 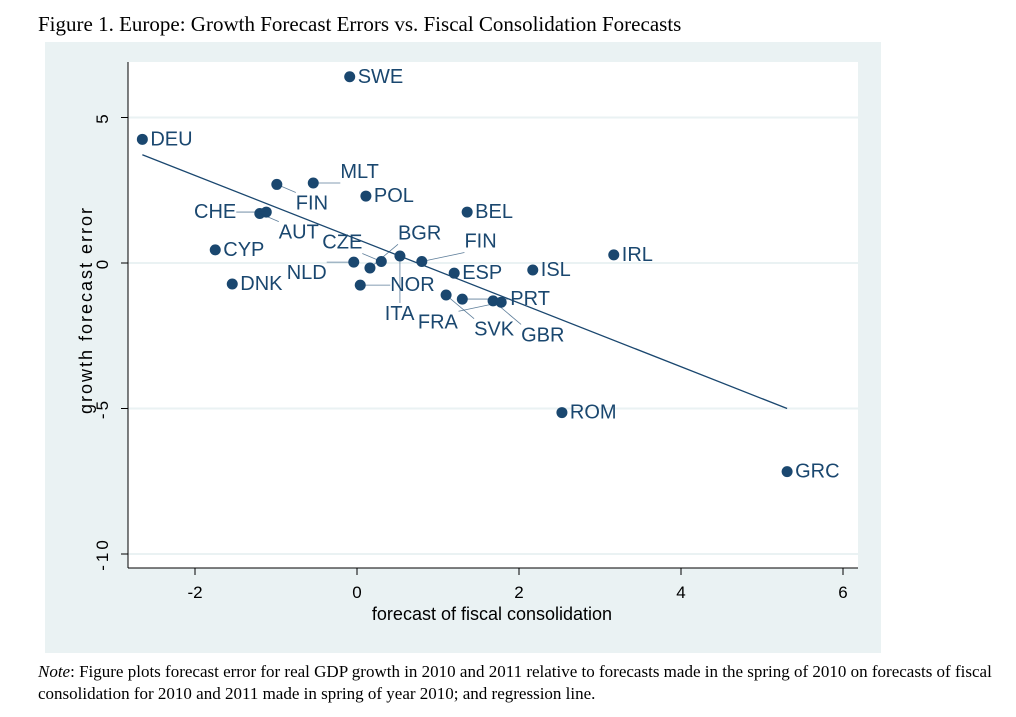 What do you see at coordinates (419, 233) in the screenshot?
I see `point-label: BGR` at bounding box center [419, 233].